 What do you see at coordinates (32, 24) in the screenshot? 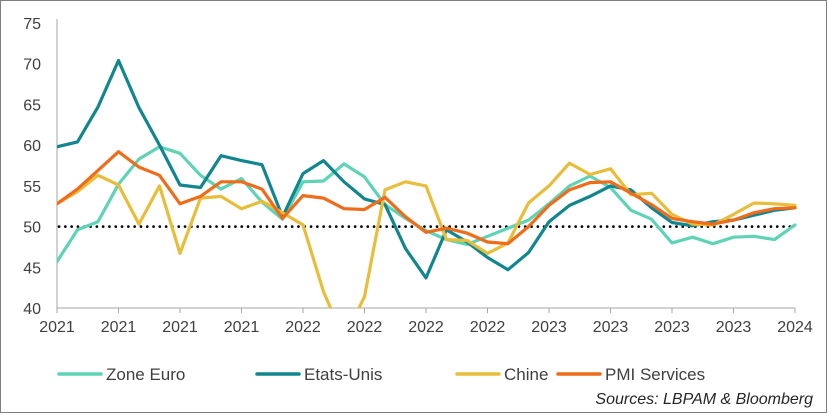
I see `y-tick-label: 75` at bounding box center [32, 24].